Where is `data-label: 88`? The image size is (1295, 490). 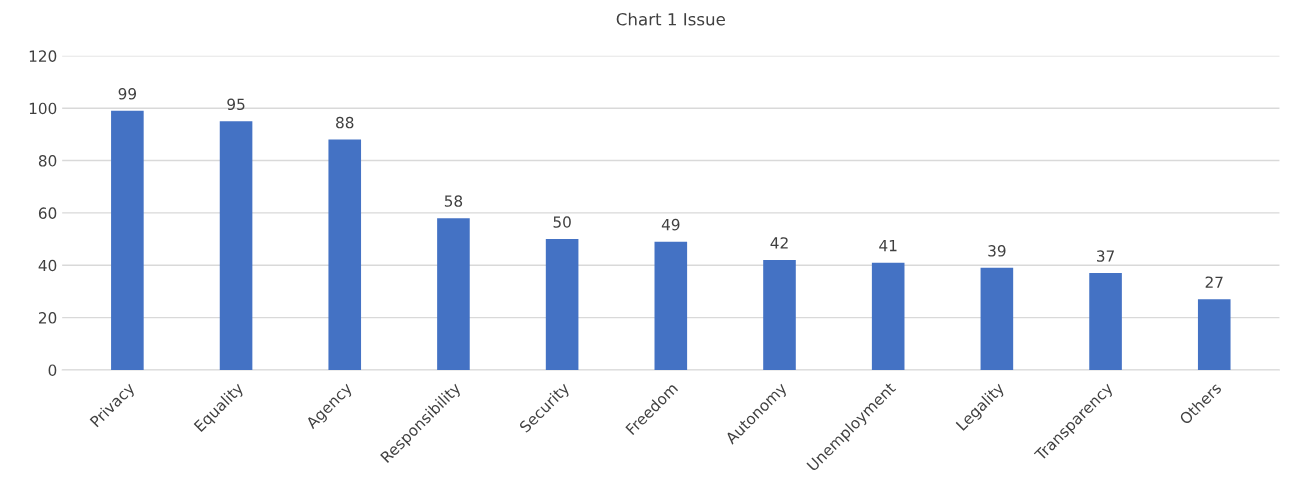 data-label: 88 is located at coordinates (345, 122).